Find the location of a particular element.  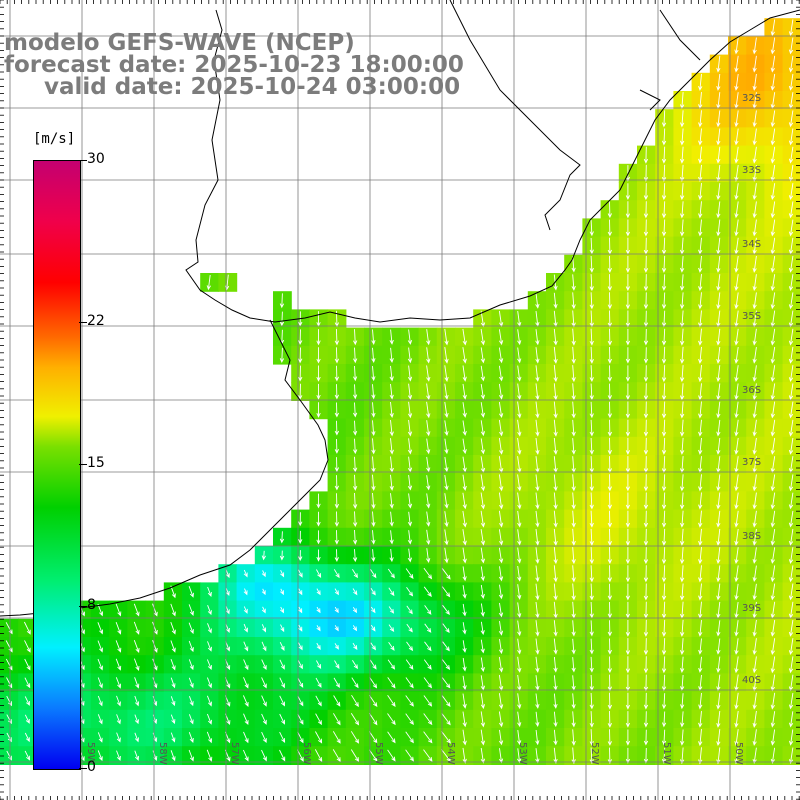

latitude-label: 38S is located at coordinates (751, 536).